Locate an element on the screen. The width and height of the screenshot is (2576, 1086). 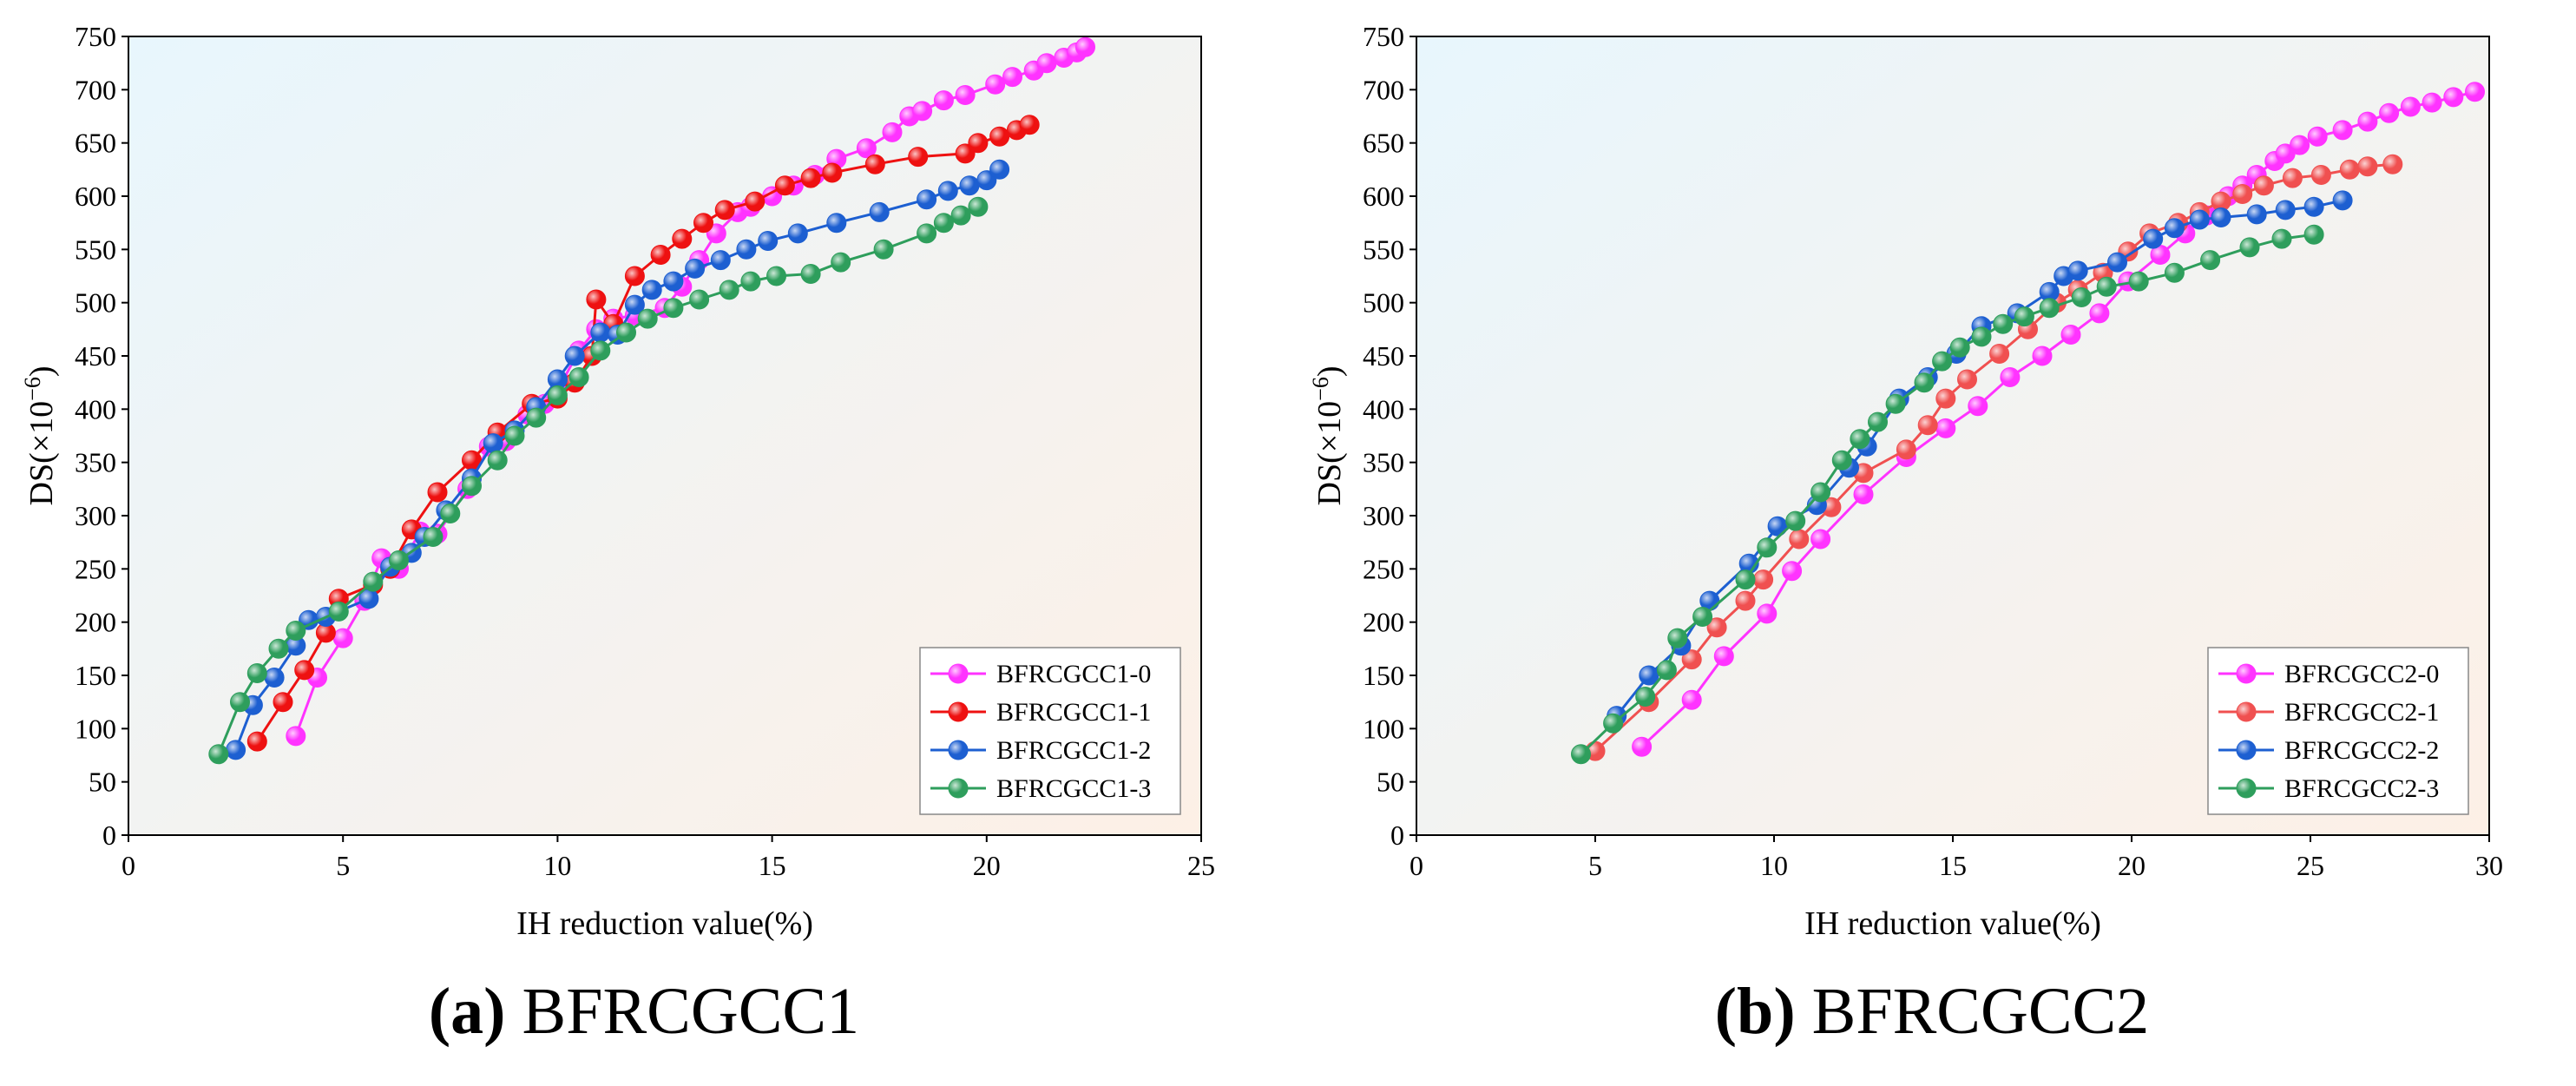
y-tick-label: 500 is located at coordinates (95, 303).